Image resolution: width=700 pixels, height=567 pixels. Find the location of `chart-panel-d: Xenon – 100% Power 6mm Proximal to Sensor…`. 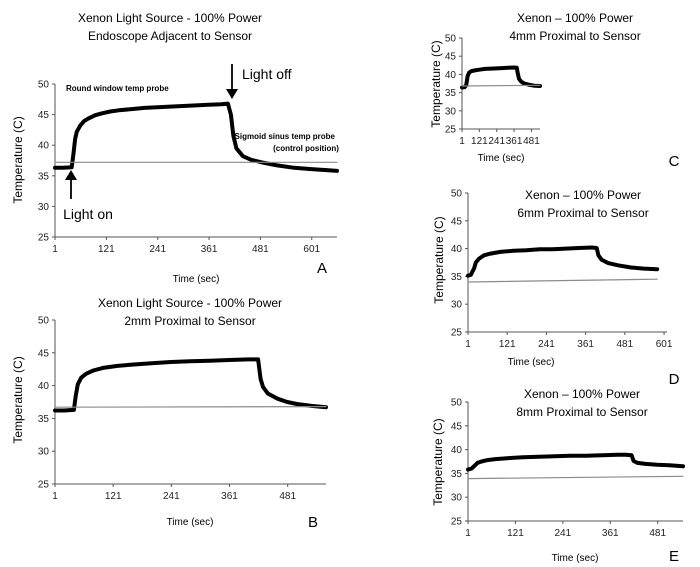

chart-panel-d: Xenon – 100% Power 6mm Proximal to Sensor… is located at coordinates (556, 288).